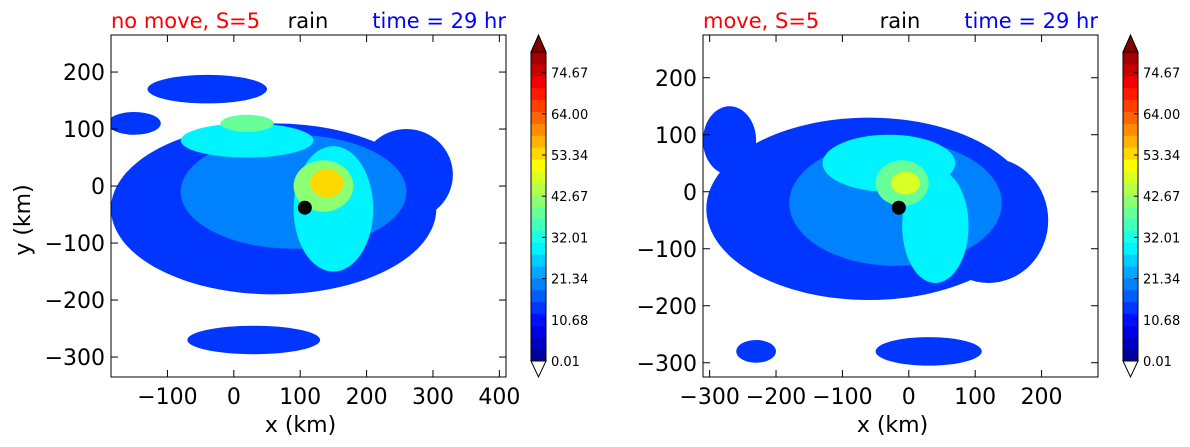 The height and width of the screenshot is (447, 1190). What do you see at coordinates (676, 136) in the screenshot?
I see `y-tick-label: 100` at bounding box center [676, 136].